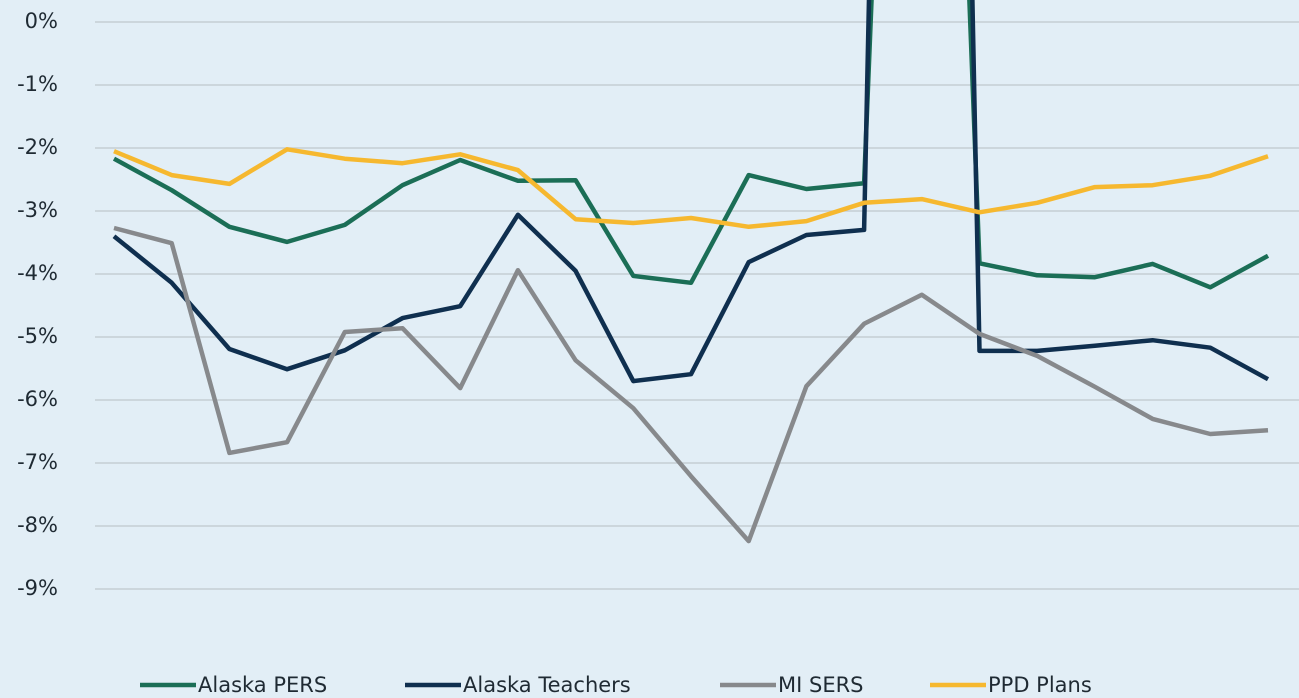 Image resolution: width=1299 pixels, height=698 pixels. I want to click on y-tick-label: -2%, so click(37, 147).